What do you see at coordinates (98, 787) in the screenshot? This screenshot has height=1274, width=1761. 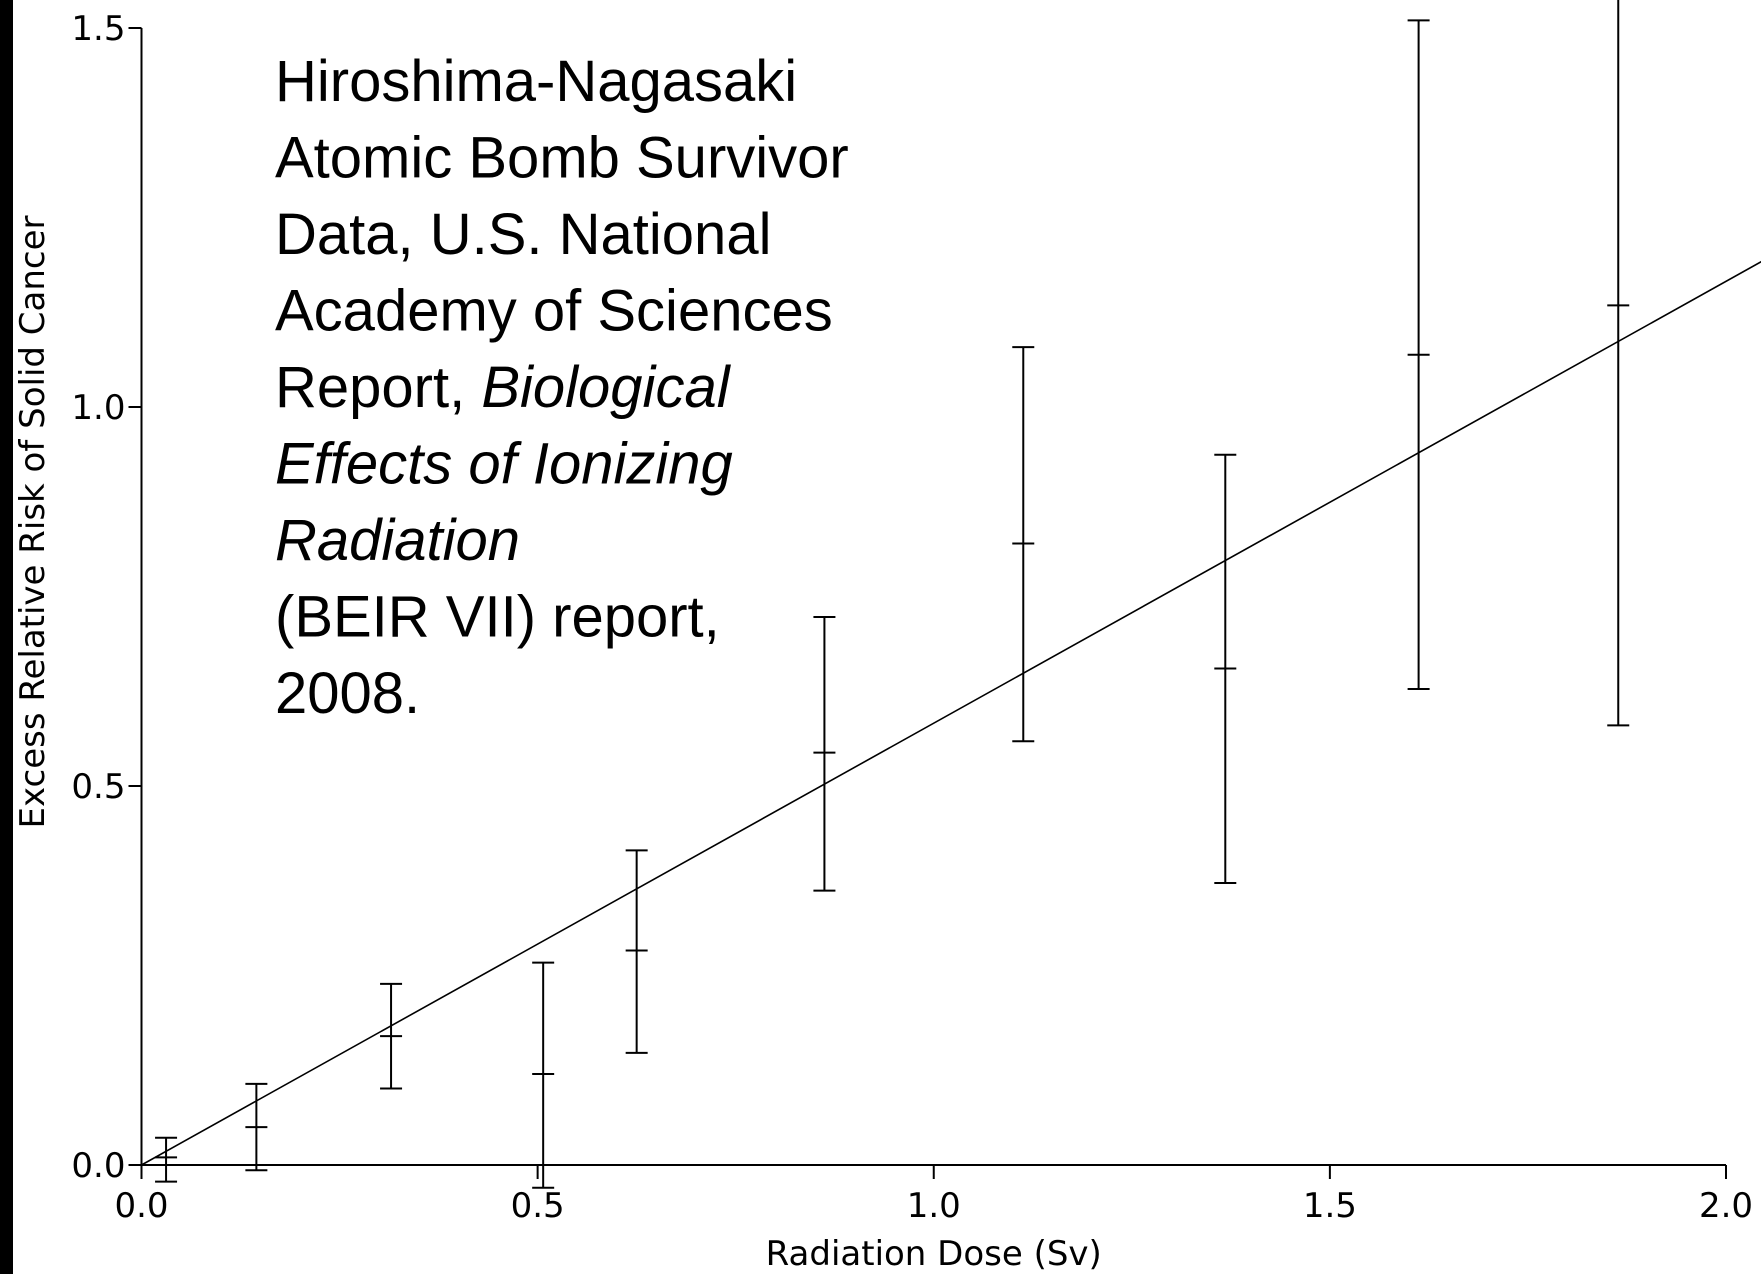 I see `y-tick-label: 0.5` at bounding box center [98, 787].